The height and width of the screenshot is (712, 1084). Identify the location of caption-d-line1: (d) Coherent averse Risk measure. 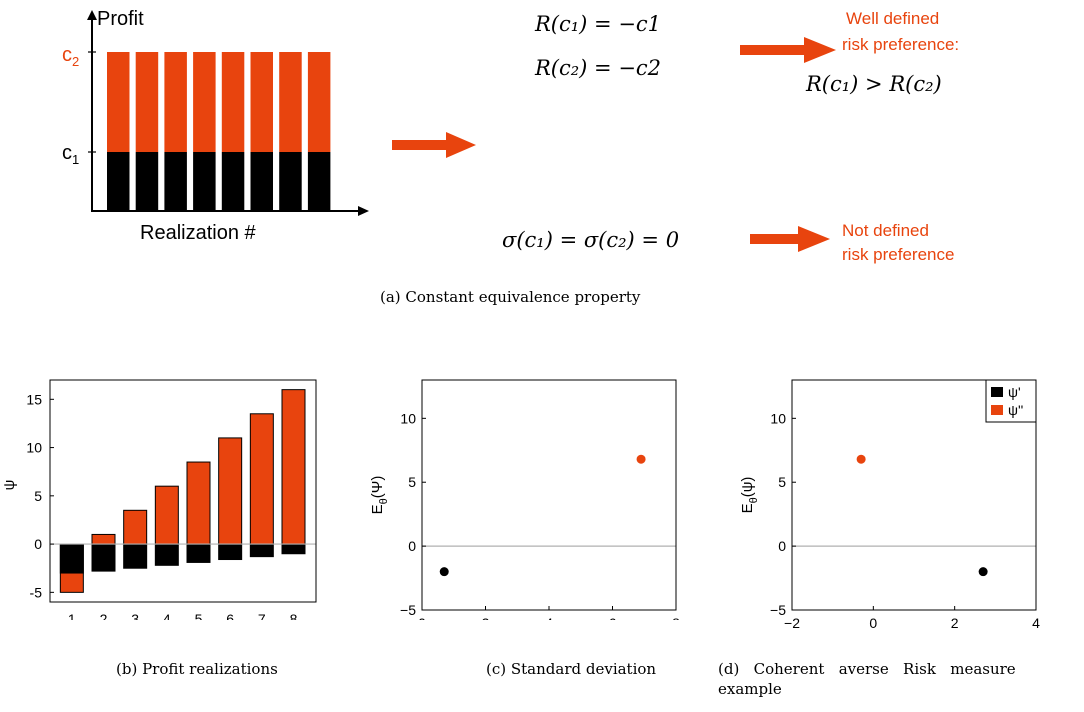
(867, 669).